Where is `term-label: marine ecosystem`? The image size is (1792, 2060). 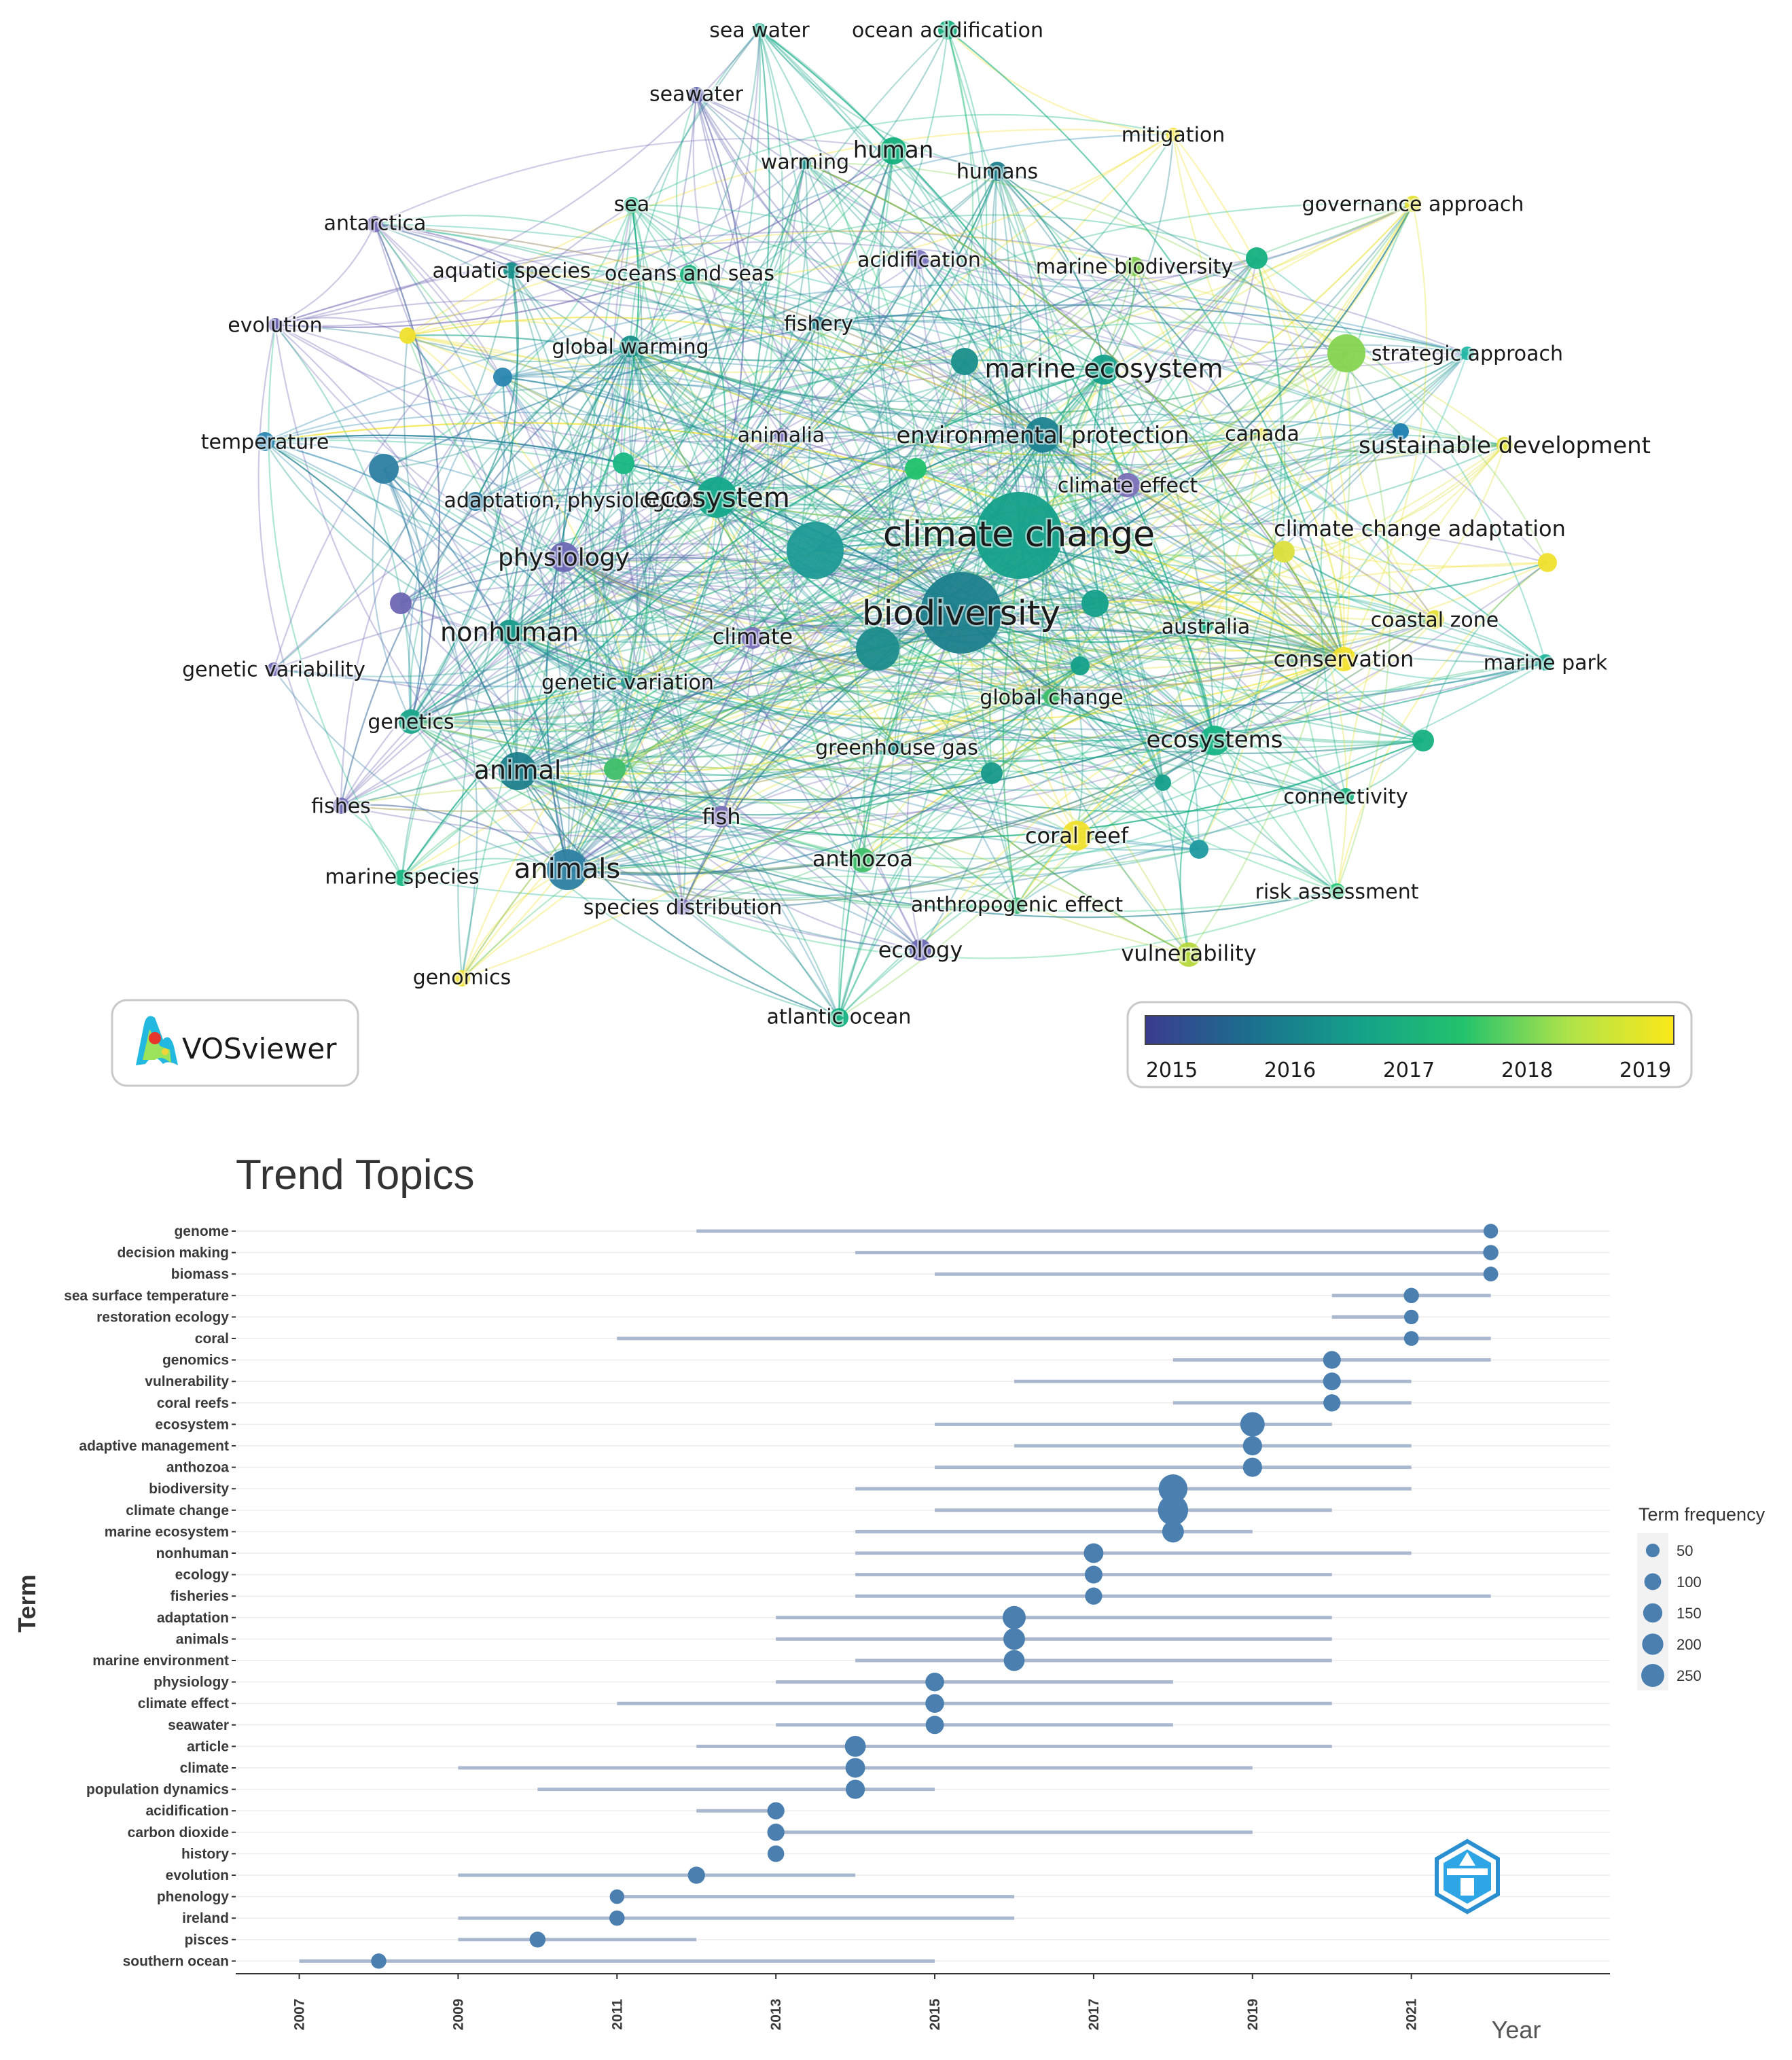
term-label: marine ecosystem is located at coordinates (167, 1532).